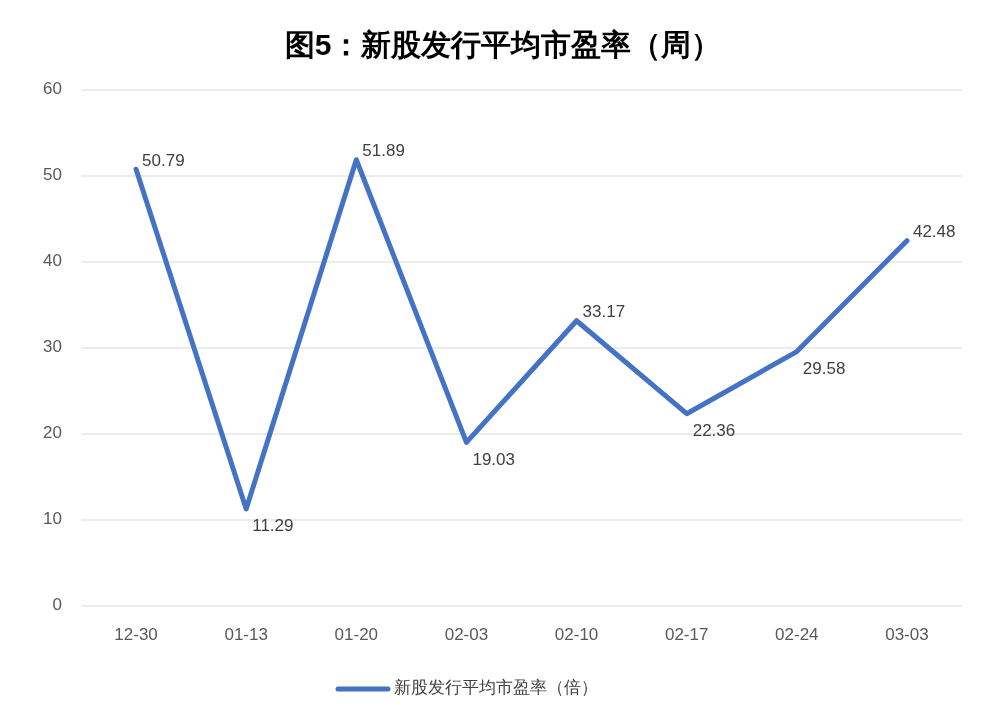  I want to click on x-tick-label: 01-20, so click(356, 634).